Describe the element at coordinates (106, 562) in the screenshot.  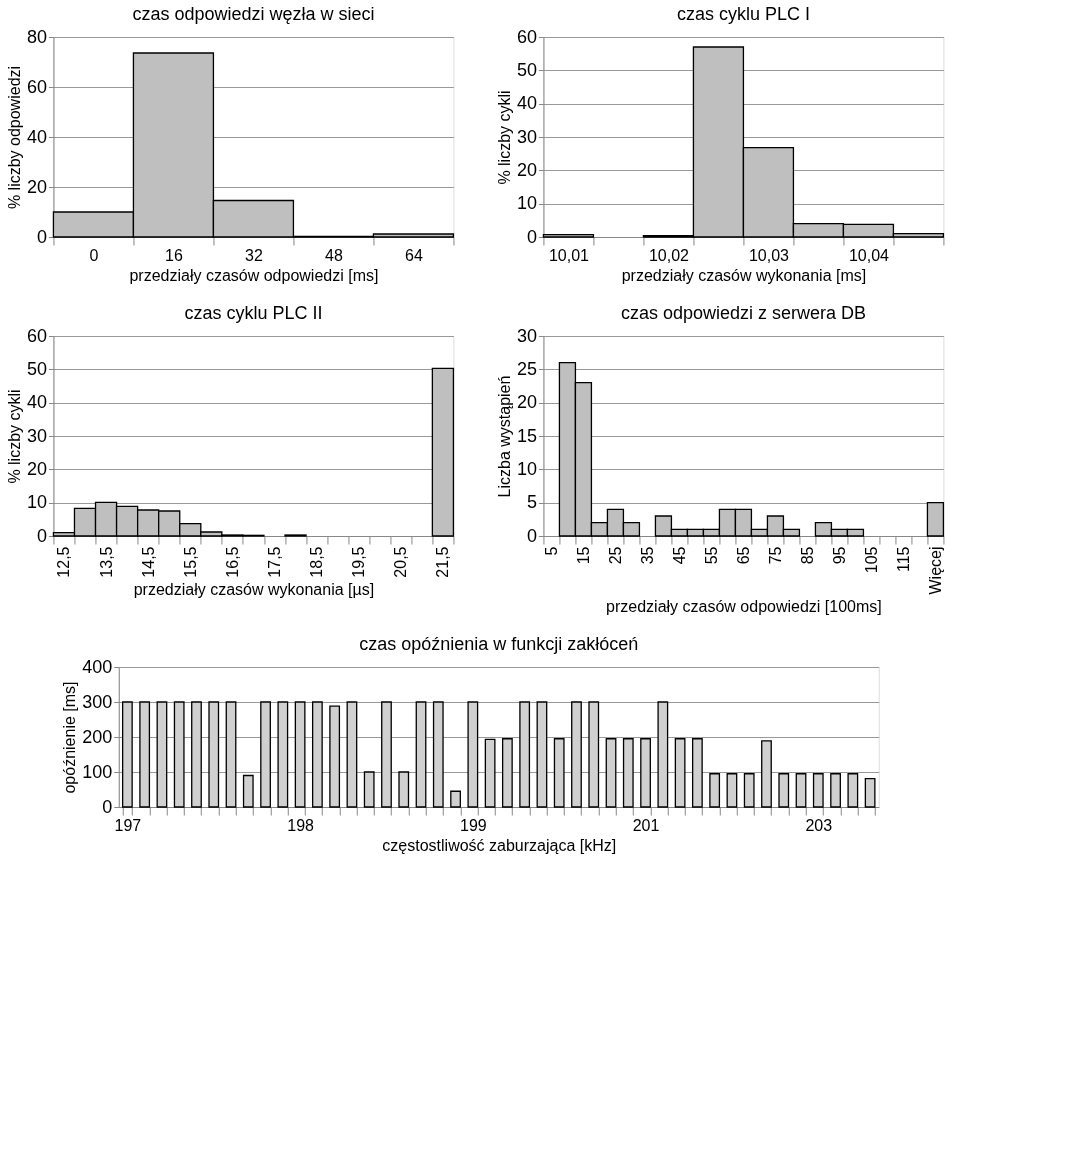
I see `x-tick-label: 13,5` at that location.